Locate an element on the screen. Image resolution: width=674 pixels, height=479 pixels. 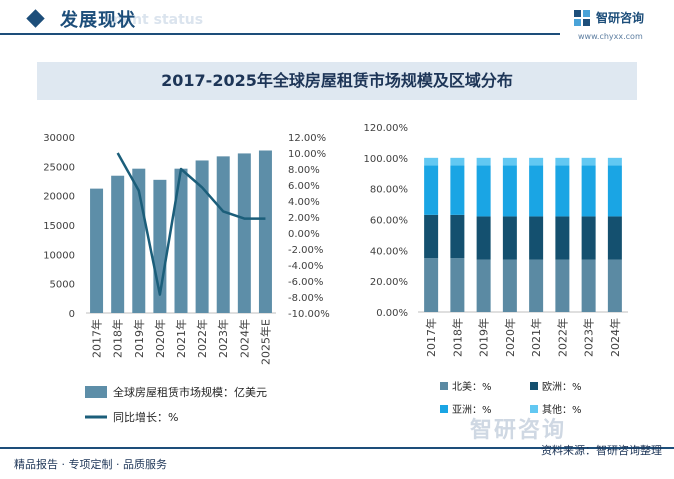
right-y-tick-label: -4.00% is located at coordinates (305, 266).